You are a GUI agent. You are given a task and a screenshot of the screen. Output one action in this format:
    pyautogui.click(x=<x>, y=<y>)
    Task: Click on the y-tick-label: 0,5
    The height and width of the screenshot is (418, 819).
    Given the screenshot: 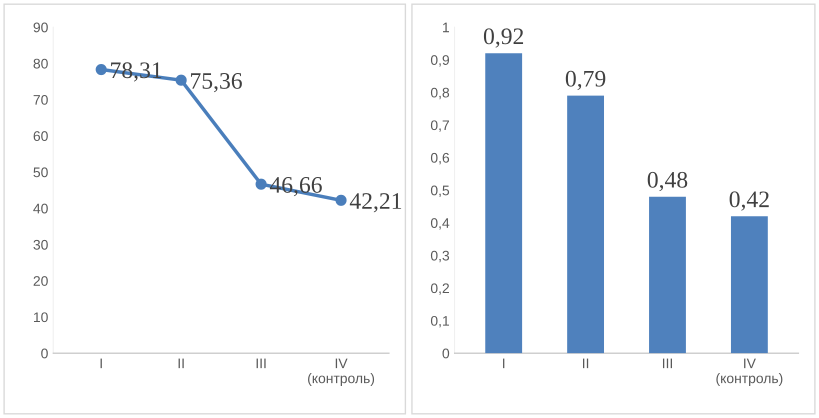 What is the action you would take?
    pyautogui.click(x=440, y=191)
    